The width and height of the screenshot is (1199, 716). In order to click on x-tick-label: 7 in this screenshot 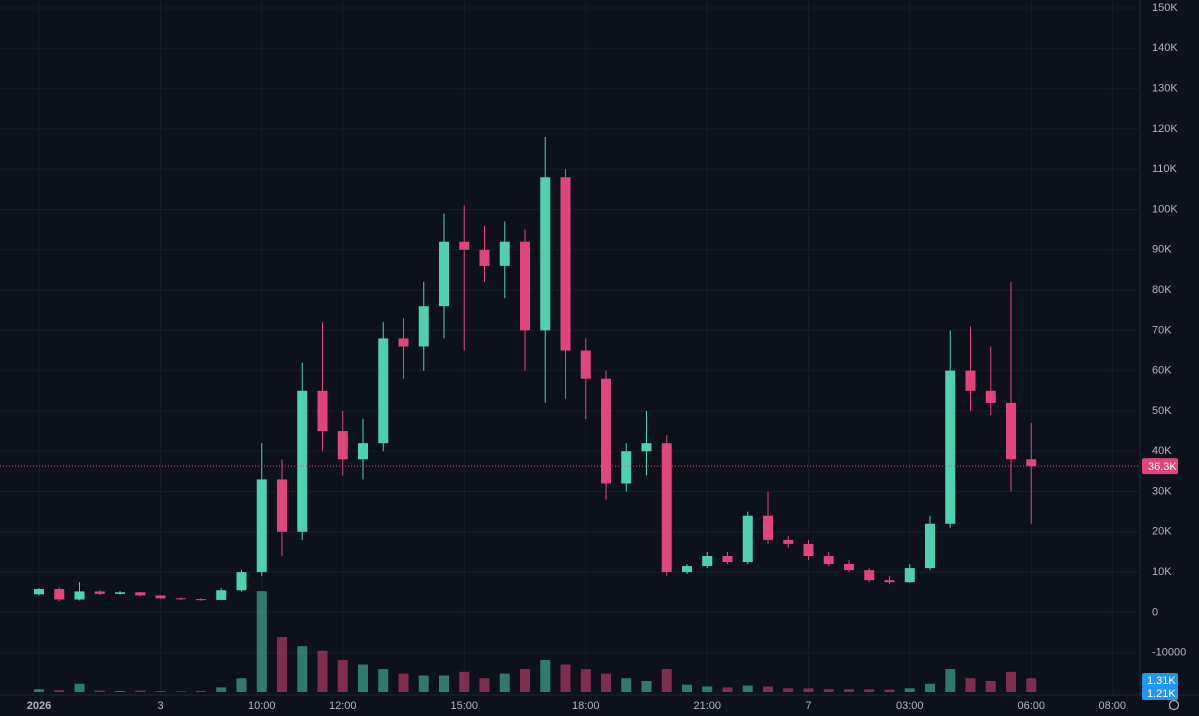, I will do `click(808, 706)`.